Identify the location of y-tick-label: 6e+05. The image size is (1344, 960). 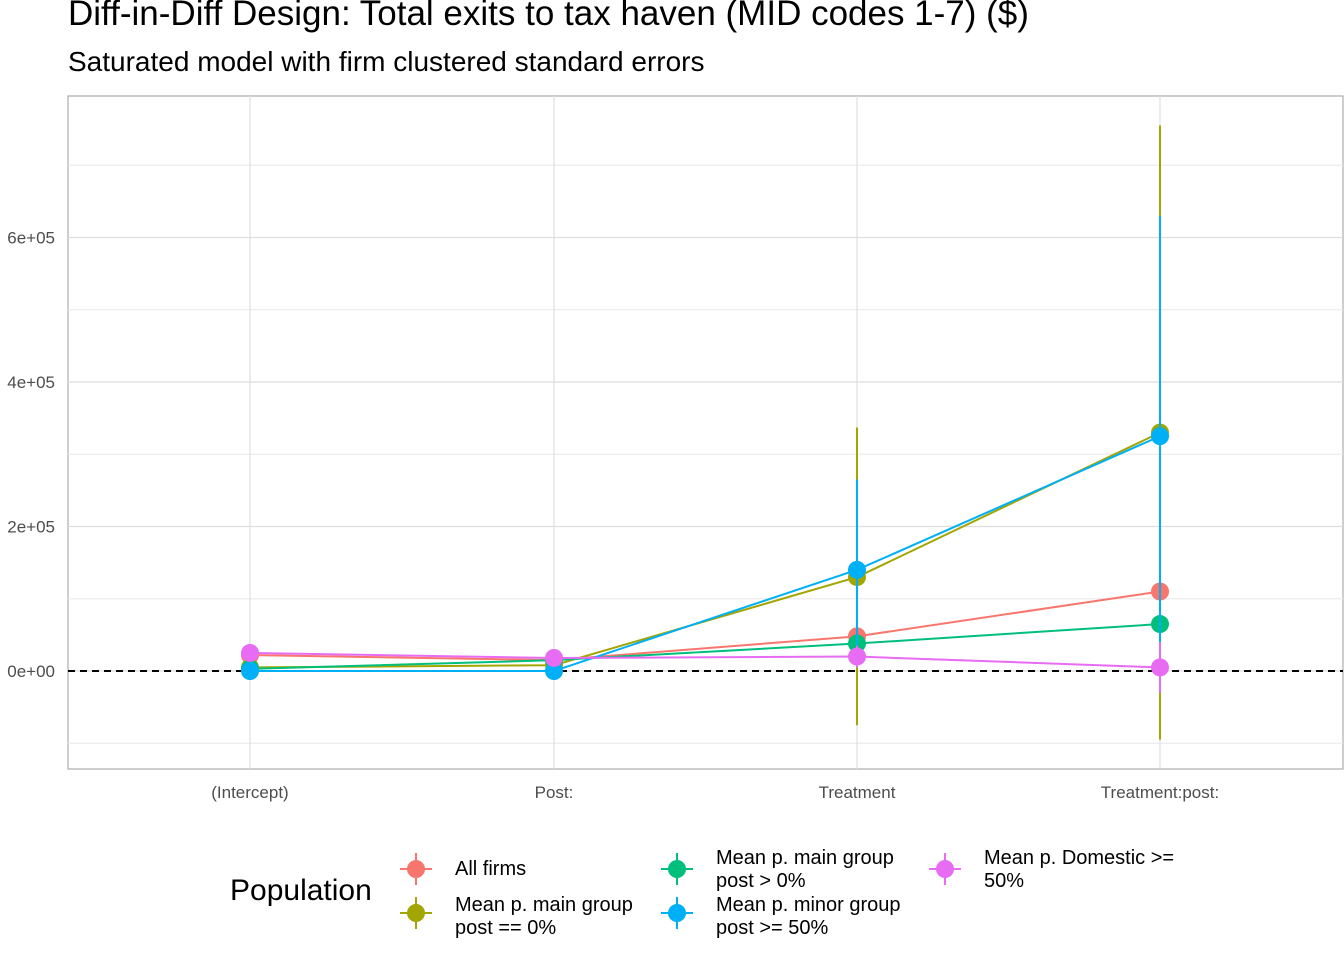
(31, 238).